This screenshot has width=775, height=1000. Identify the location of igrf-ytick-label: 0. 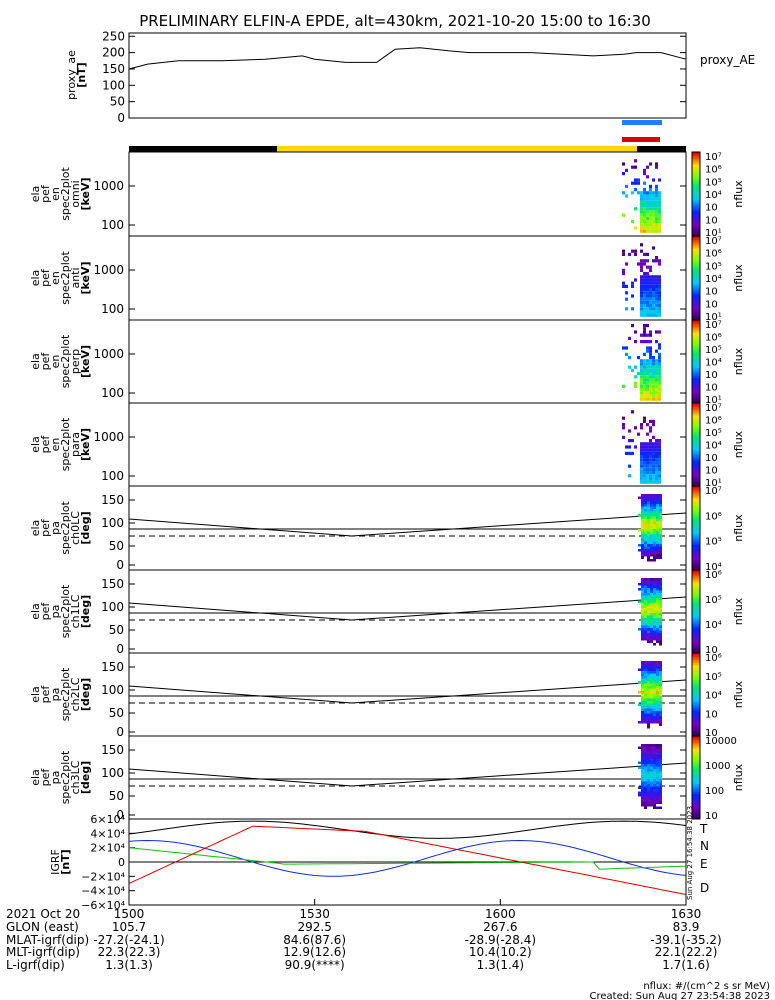
(121, 862).